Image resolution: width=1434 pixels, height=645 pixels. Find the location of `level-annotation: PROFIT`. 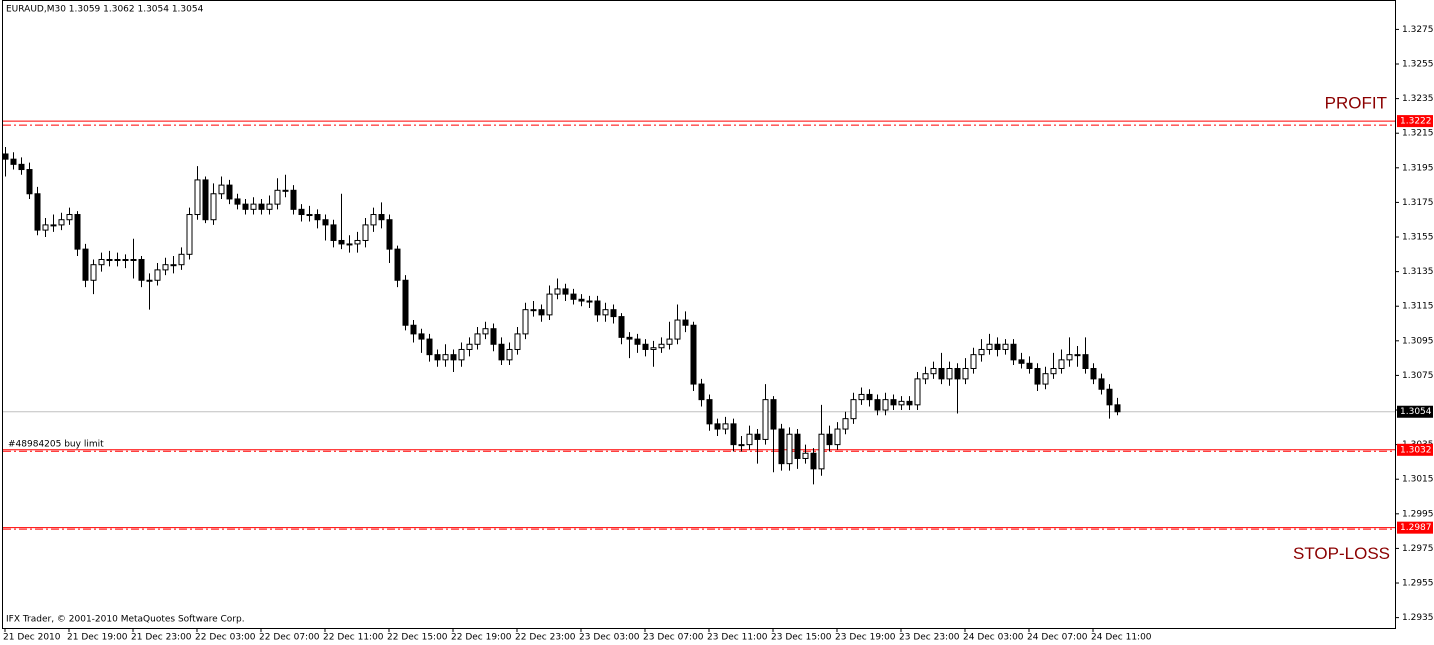

level-annotation: PROFIT is located at coordinates (1356, 103).